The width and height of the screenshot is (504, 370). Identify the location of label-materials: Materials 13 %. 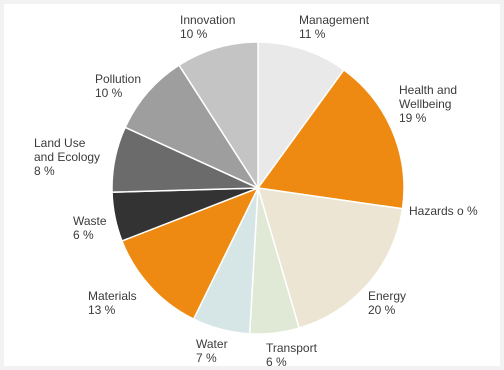
(112, 303).